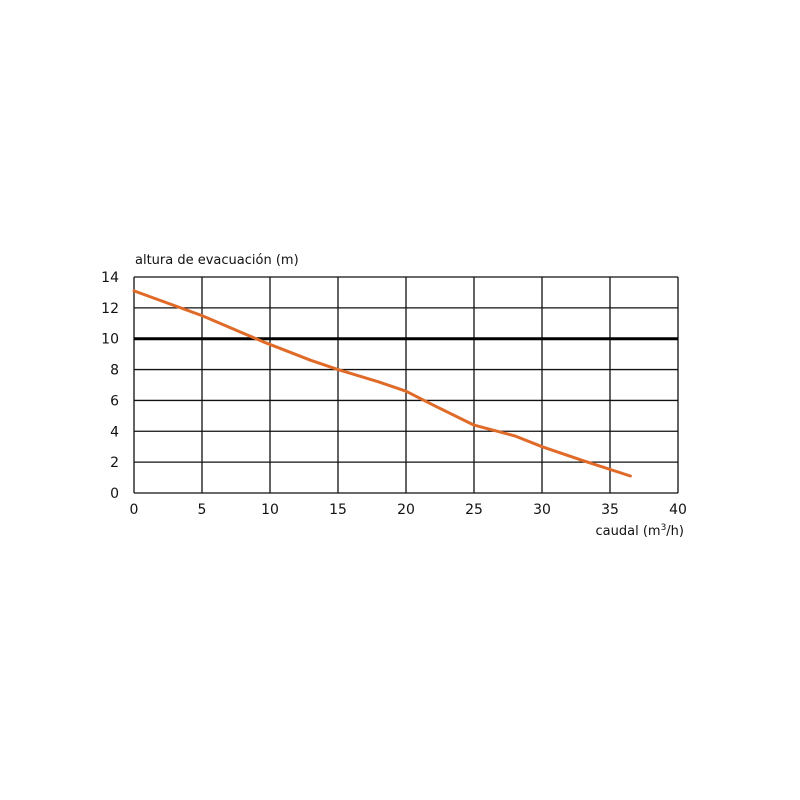 This screenshot has width=800, height=800. What do you see at coordinates (110, 309) in the screenshot?
I see `y-tick-label: 12` at bounding box center [110, 309].